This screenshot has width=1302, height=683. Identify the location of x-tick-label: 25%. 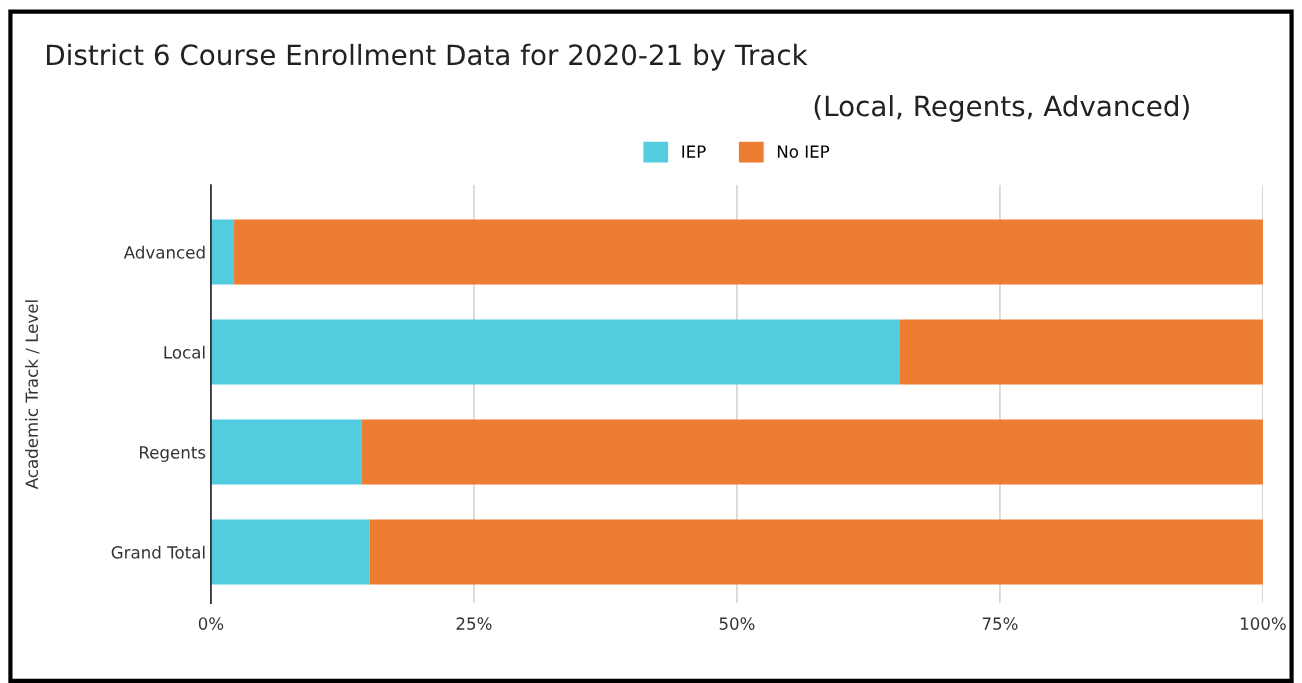
(474, 623).